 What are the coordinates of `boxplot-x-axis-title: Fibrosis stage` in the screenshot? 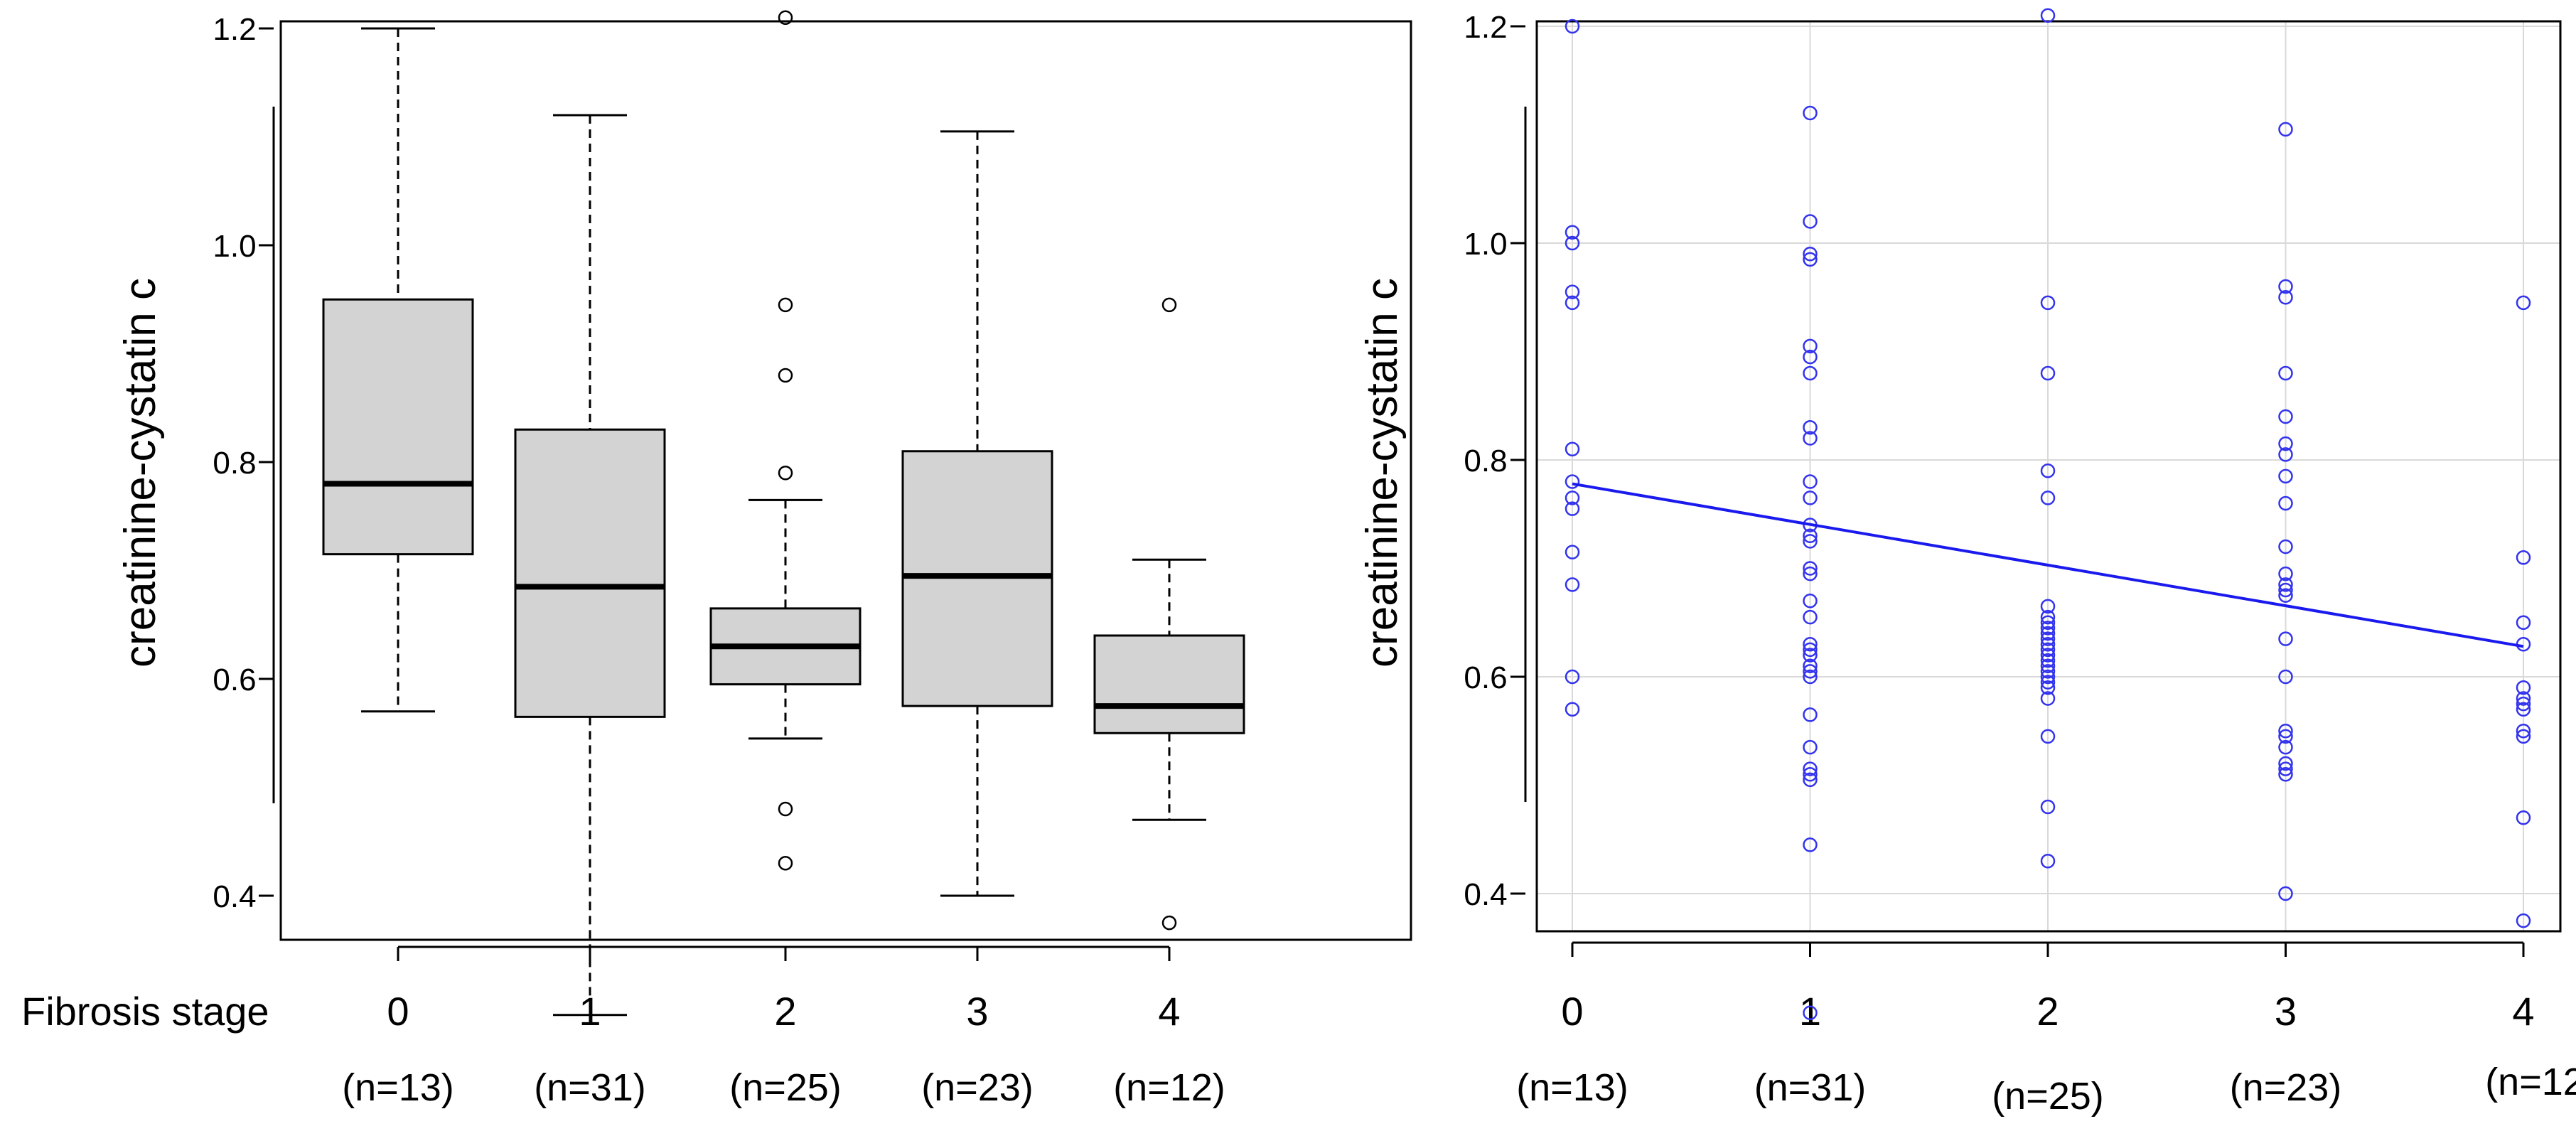 It's located at (145, 1011).